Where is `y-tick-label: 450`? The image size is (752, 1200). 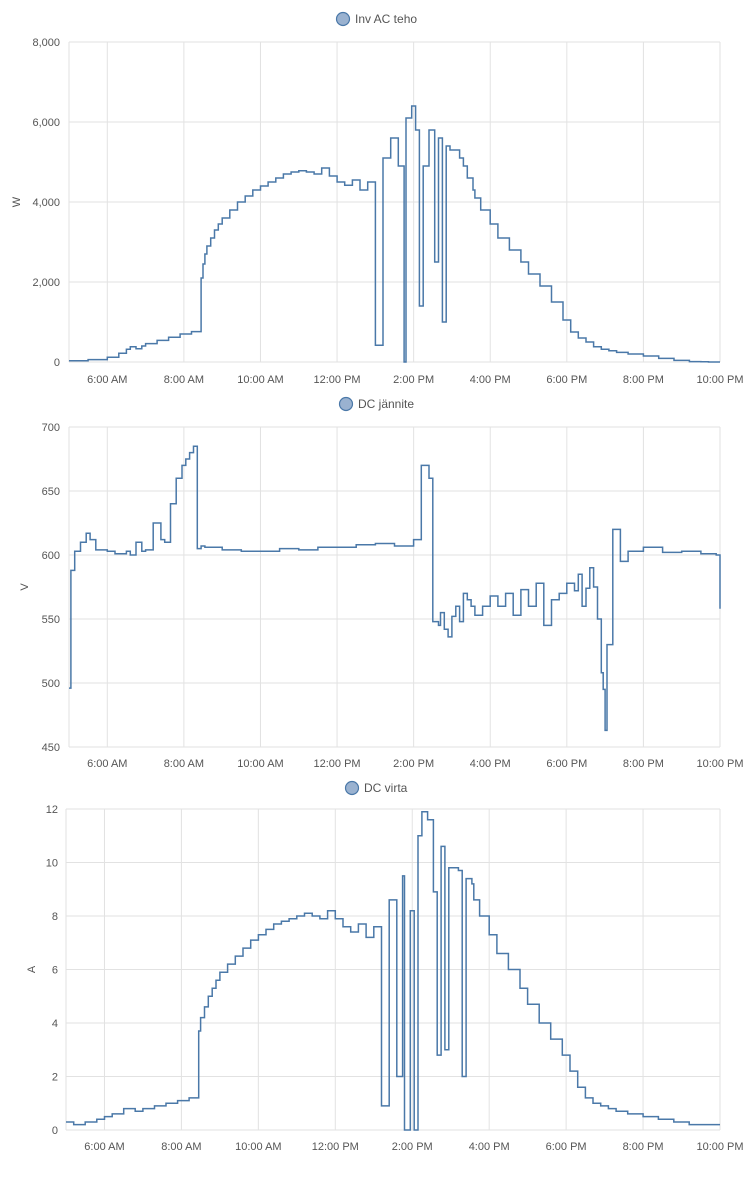 y-tick-label: 450 is located at coordinates (51, 748).